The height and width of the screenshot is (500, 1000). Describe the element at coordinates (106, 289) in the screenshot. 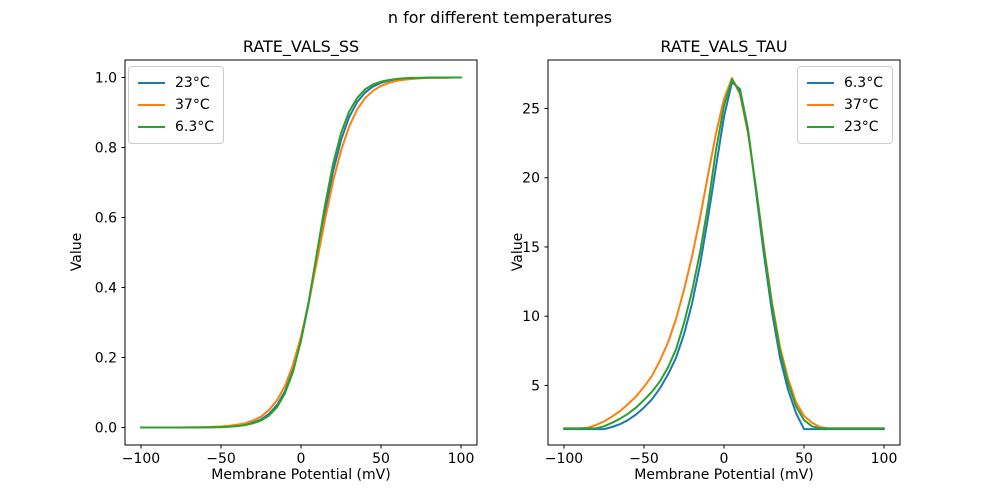

I see `y-tick-label: 0.4` at that location.